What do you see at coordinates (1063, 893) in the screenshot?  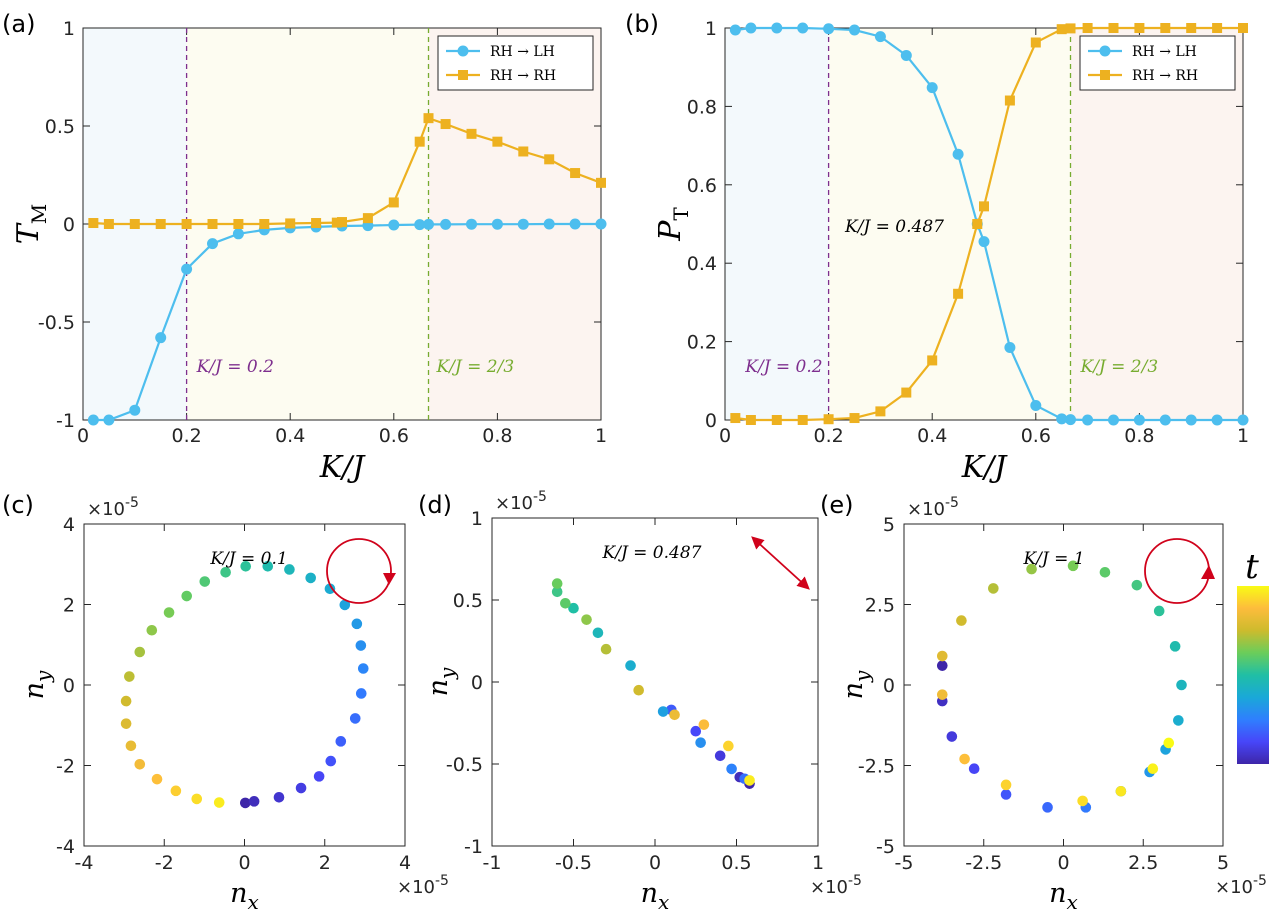 I see `x-axis-label: nx` at bounding box center [1063, 893].